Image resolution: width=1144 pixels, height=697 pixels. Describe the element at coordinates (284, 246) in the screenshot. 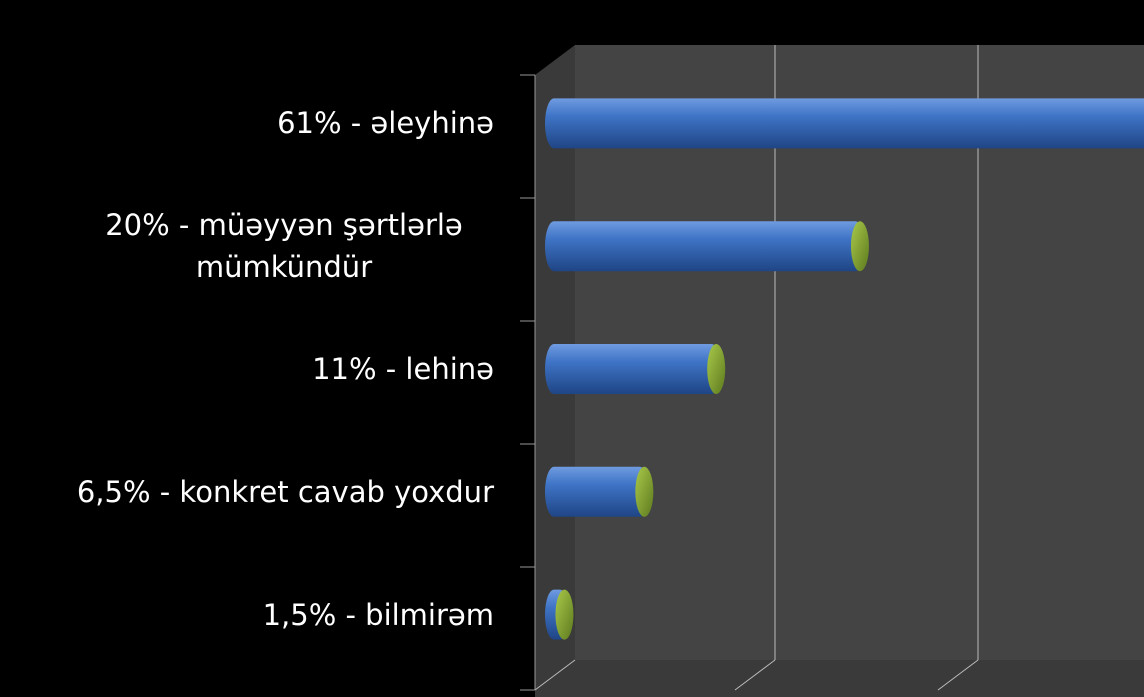

I see `y-tick-label: 20% - müəyyən şərtlərlə mümkündür` at that location.